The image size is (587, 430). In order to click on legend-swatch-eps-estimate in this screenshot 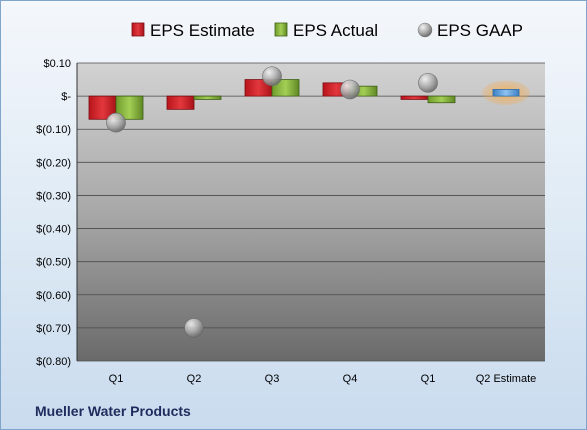, I will do `click(138, 29)`.